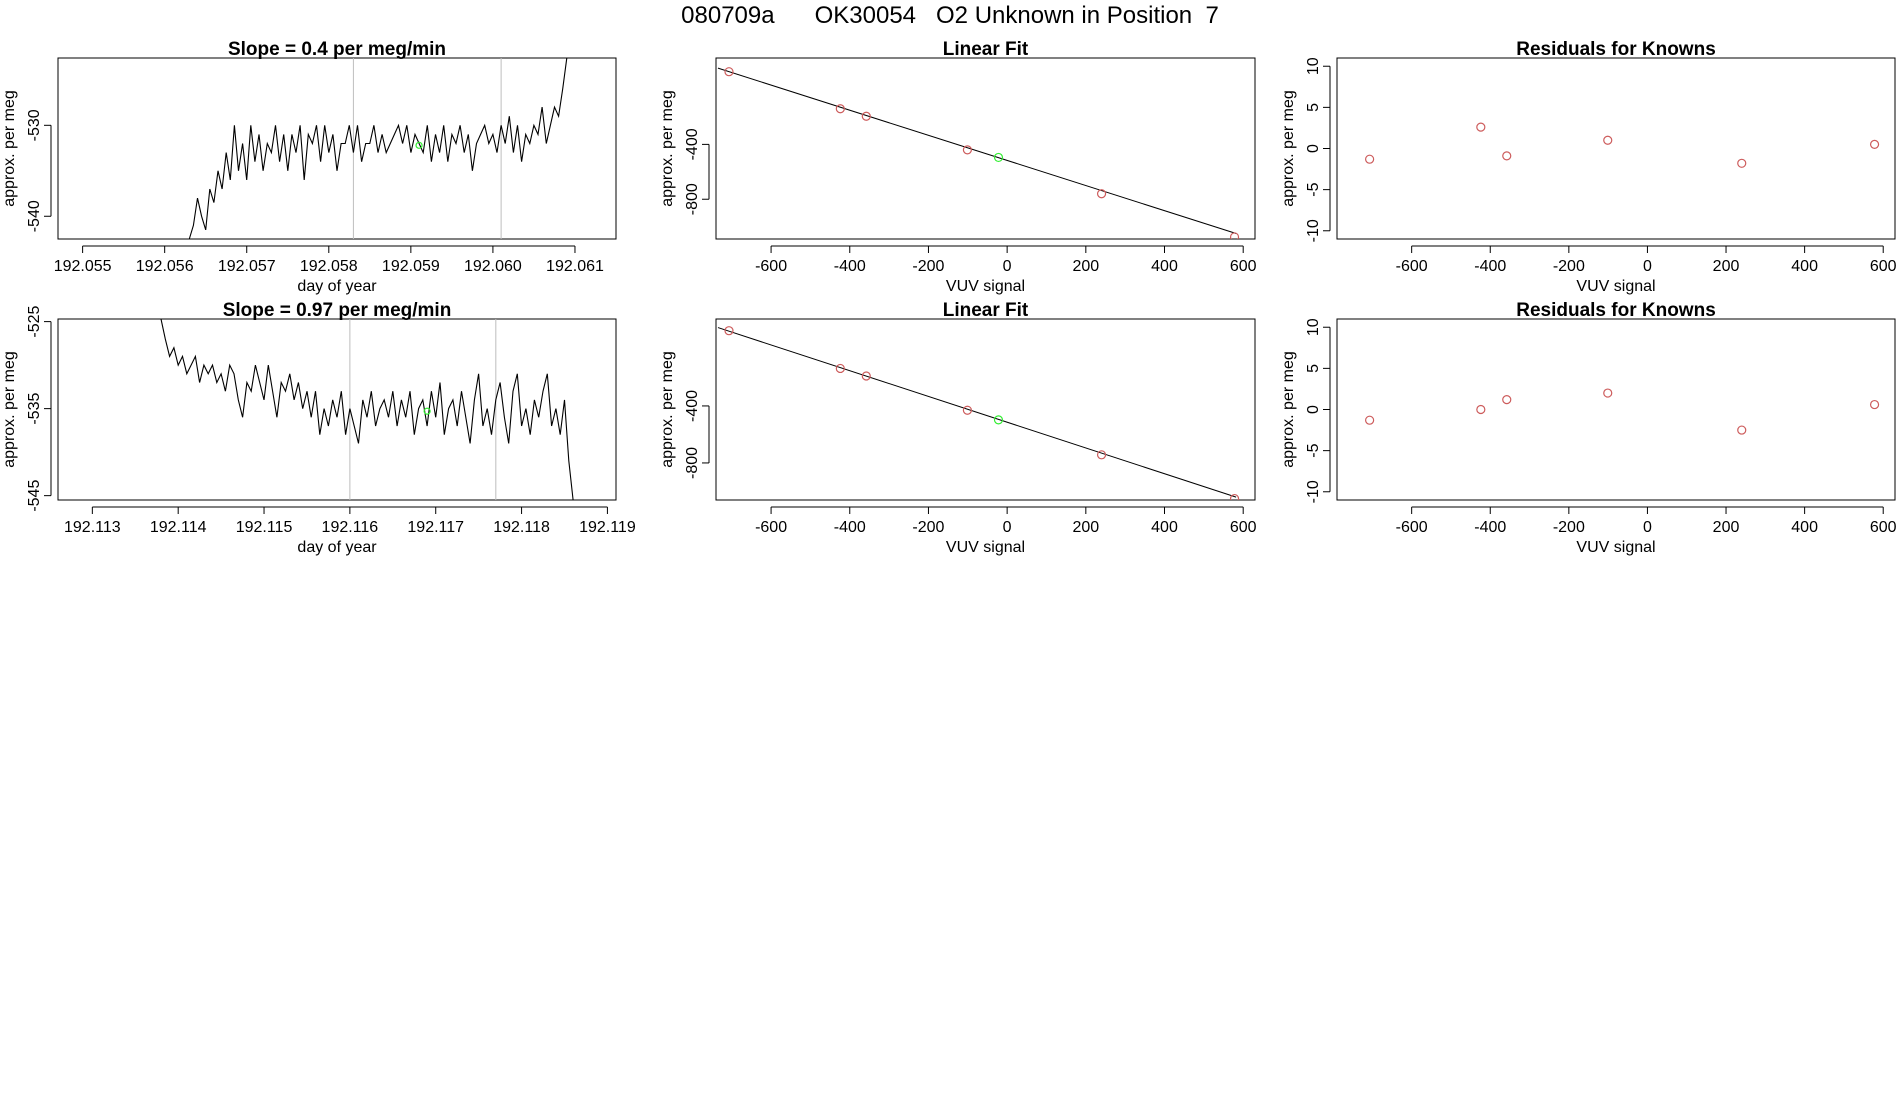 Image resolution: width=1900 pixels, height=1100 pixels. What do you see at coordinates (264, 527) in the screenshot?
I see `x-tick-label: 192.115` at bounding box center [264, 527].